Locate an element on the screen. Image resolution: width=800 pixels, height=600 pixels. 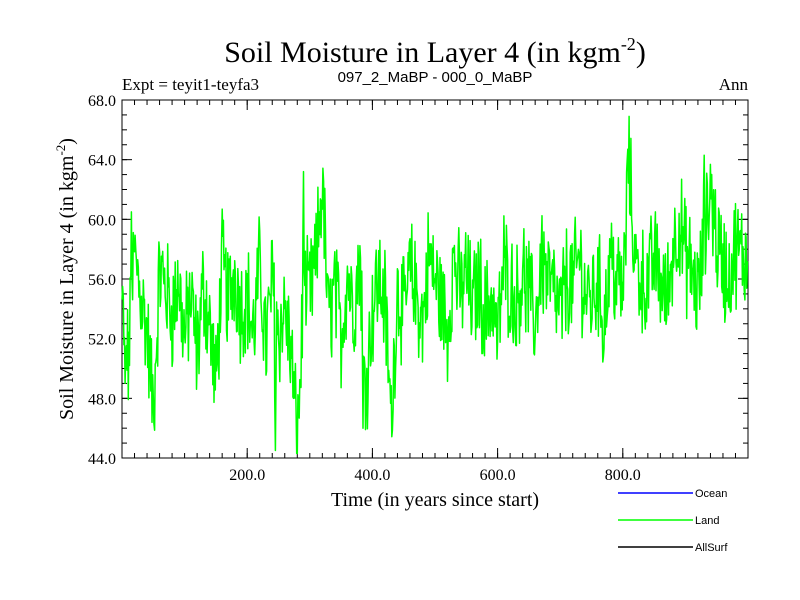
legend-label-allsurf: AllSurf is located at coordinates (711, 548).